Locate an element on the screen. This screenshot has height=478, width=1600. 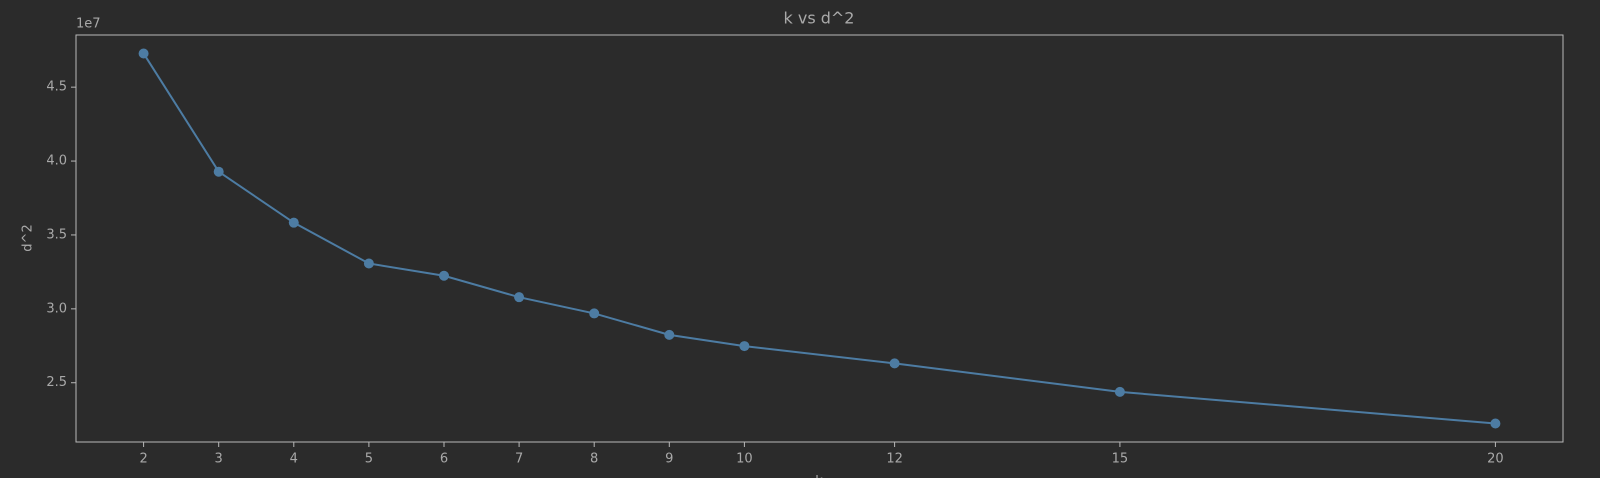
x-tick-label: 7 is located at coordinates (519, 459).